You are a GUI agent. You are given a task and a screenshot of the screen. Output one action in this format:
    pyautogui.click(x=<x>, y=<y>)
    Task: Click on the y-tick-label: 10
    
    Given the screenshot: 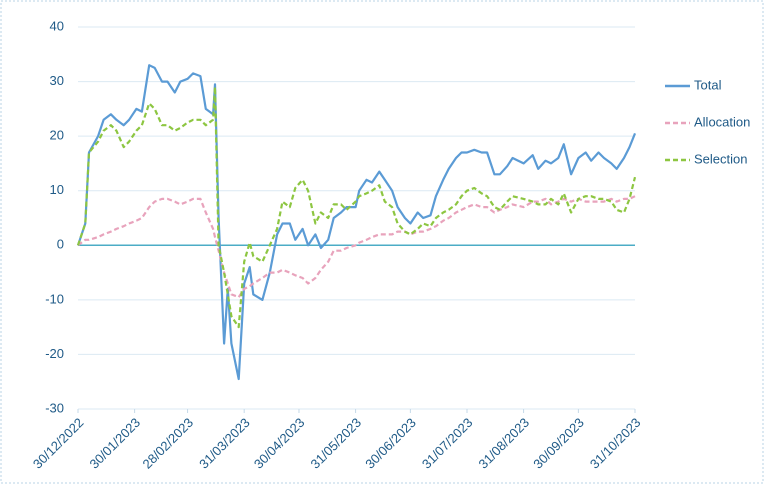 What is the action you would take?
    pyautogui.click(x=57, y=189)
    